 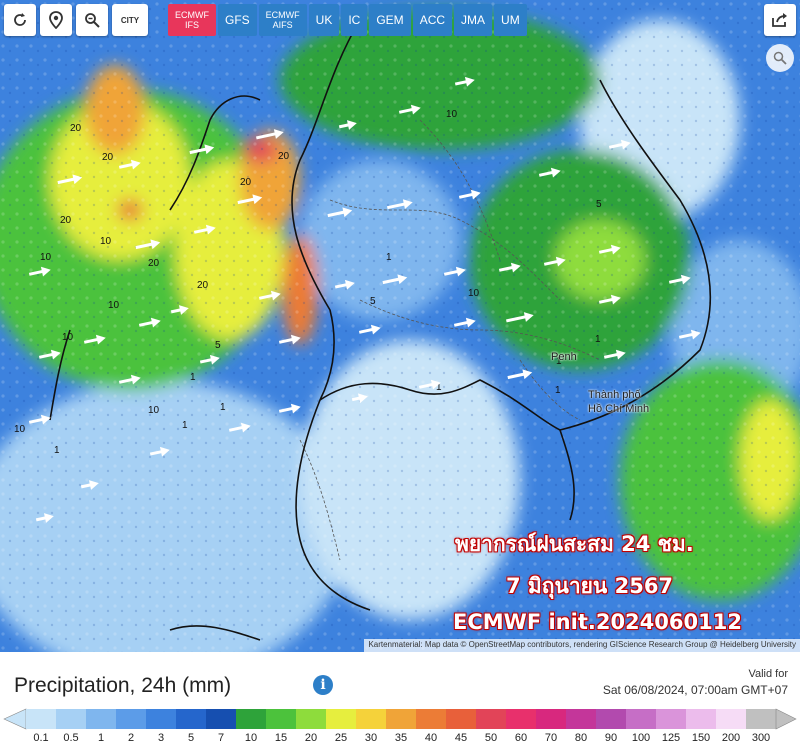 I want to click on scale-tick-label: 40, so click(x=431, y=738).